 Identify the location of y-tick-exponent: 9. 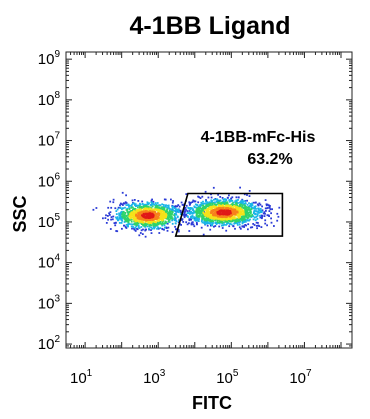
(57, 54).